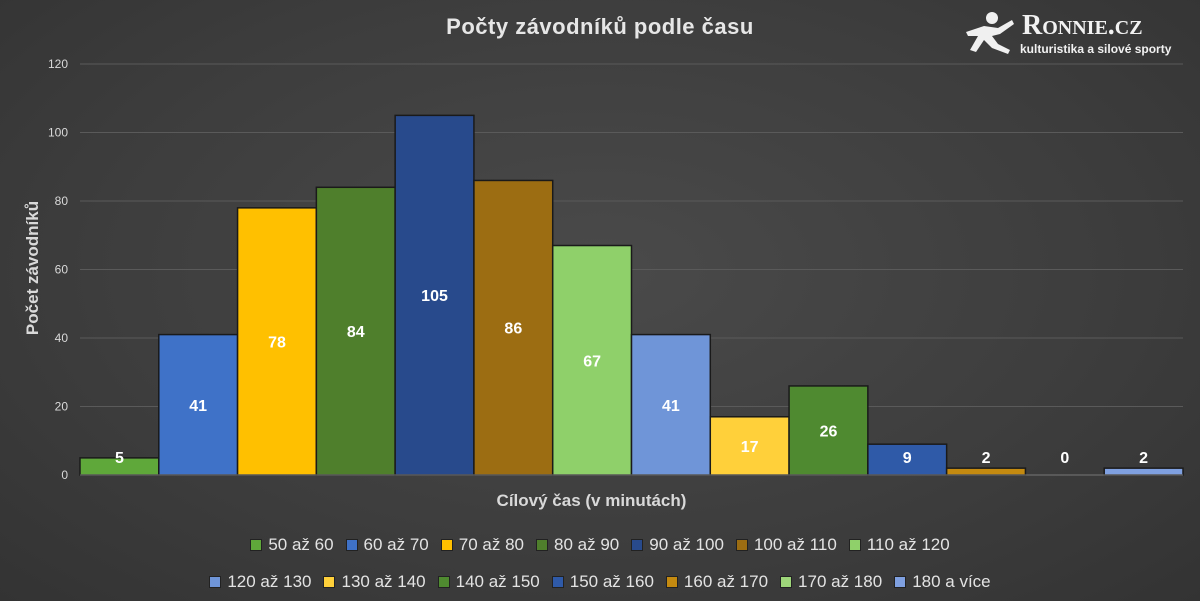 This screenshot has height=601, width=1200. I want to click on legend-item: 80 až 90, so click(577, 545).